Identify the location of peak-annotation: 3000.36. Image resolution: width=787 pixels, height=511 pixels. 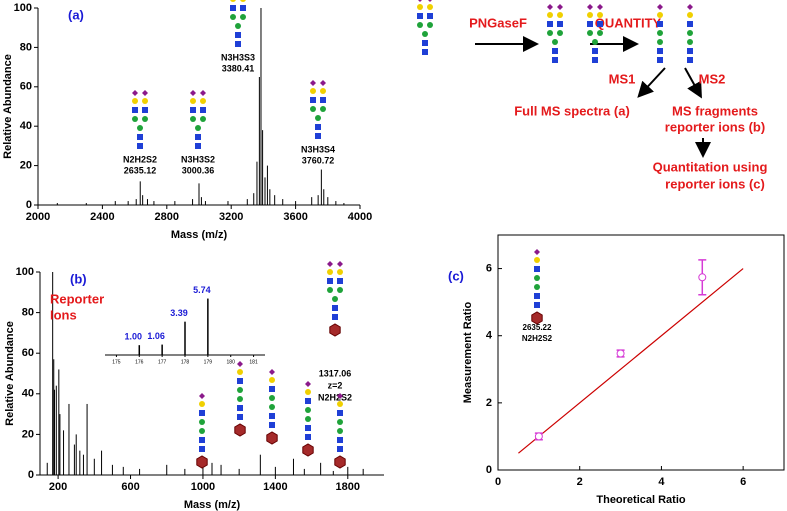
(198, 170).